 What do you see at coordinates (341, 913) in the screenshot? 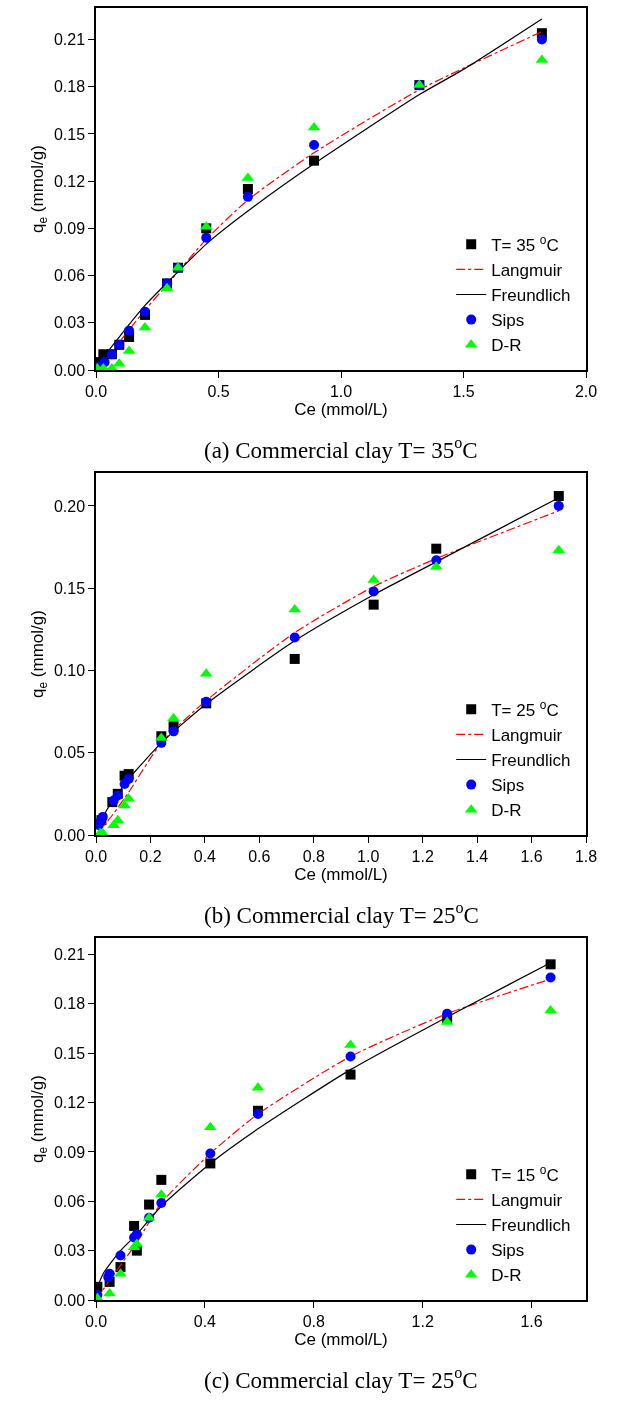
I see `text: (b) Commercial clay T= 25$^{o}$C` at bounding box center [341, 913].